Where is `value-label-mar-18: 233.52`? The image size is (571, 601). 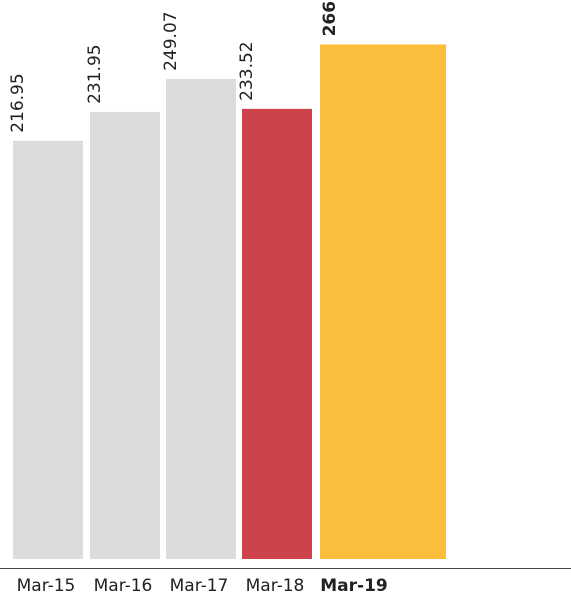 value-label-mar-18: 233.52 is located at coordinates (247, 70).